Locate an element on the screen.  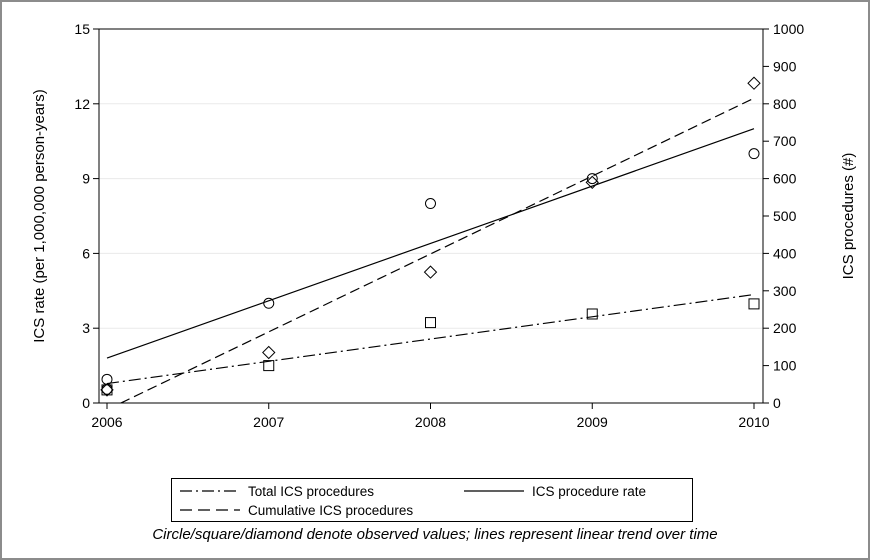
legend-item-rate: ICS procedure rate is located at coordinates (555, 491).